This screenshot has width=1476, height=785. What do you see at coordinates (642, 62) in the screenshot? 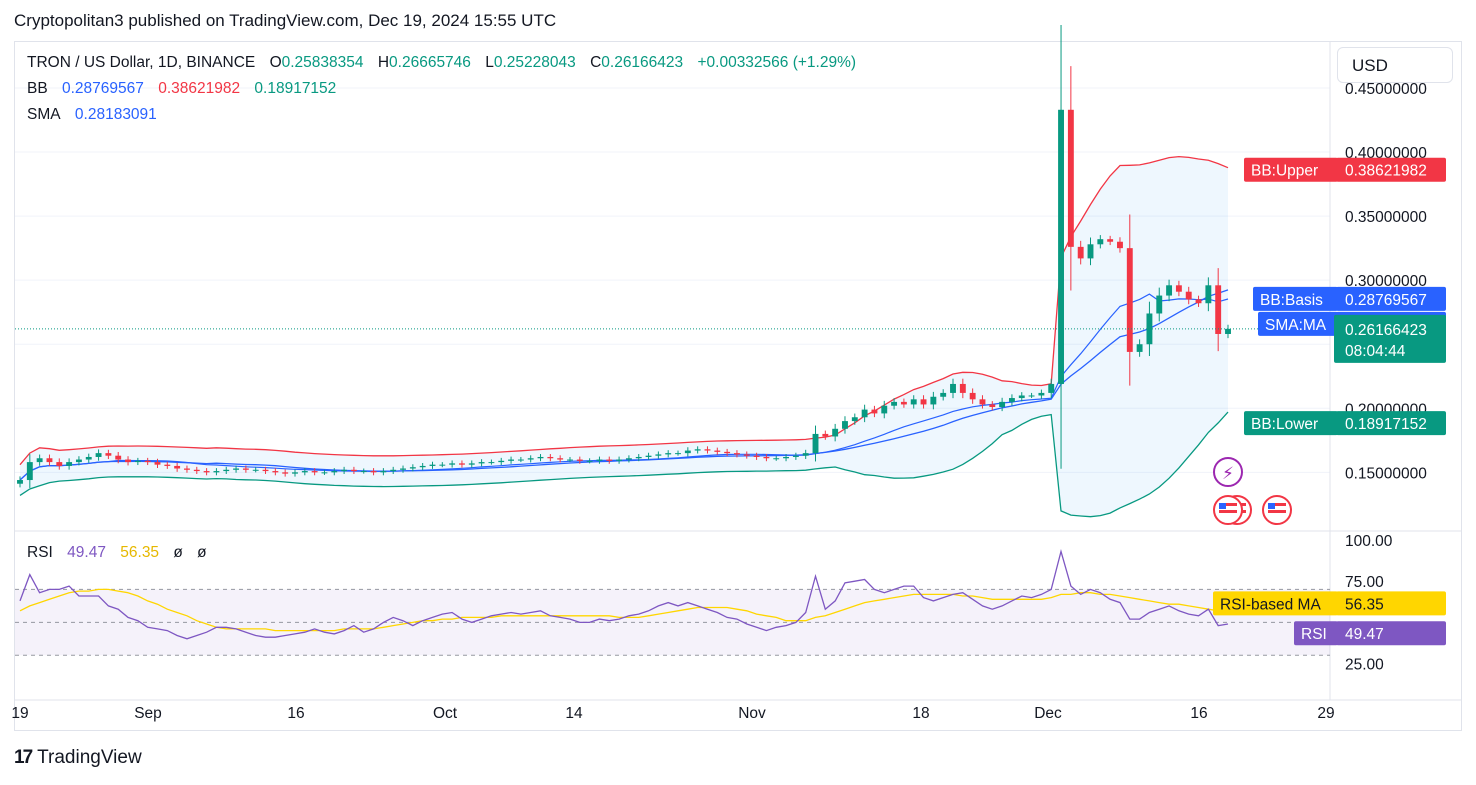
I see `close-value: 0.26166423` at bounding box center [642, 62].